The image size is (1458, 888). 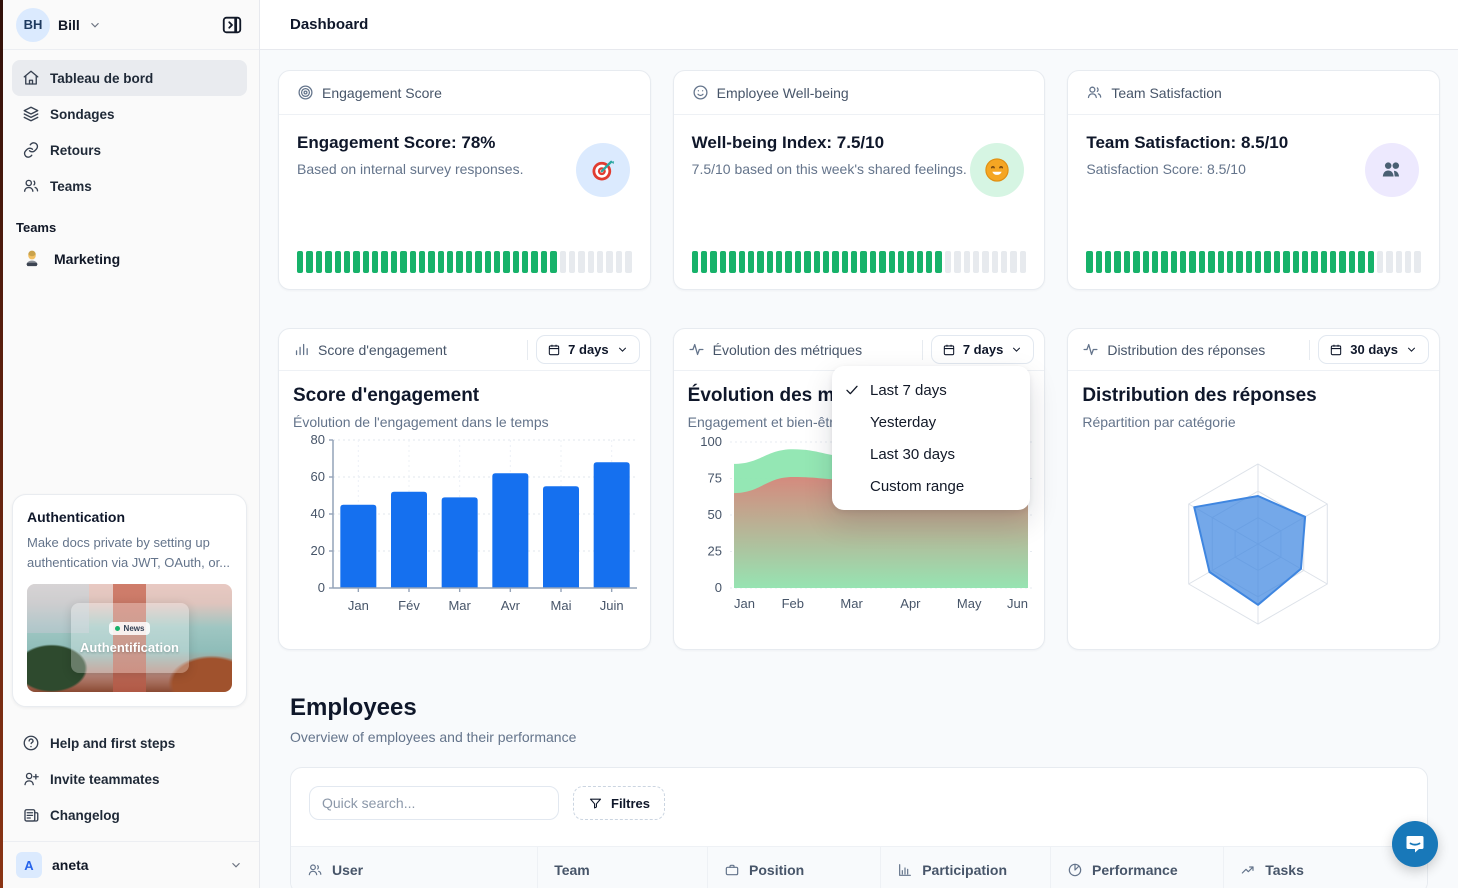 What do you see at coordinates (434, 803) in the screenshot?
I see `search-input` at bounding box center [434, 803].